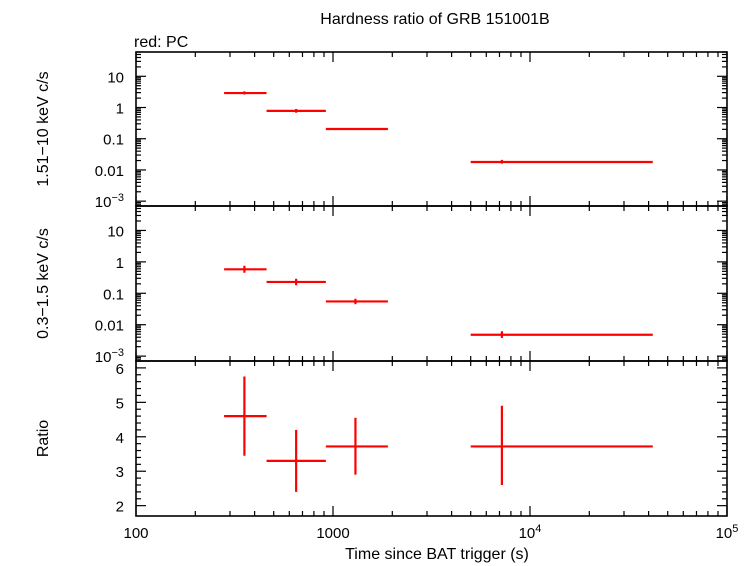  I want to click on x-tick-labels: 100 1000 10⁴ 10⁵, so click(430, 532).